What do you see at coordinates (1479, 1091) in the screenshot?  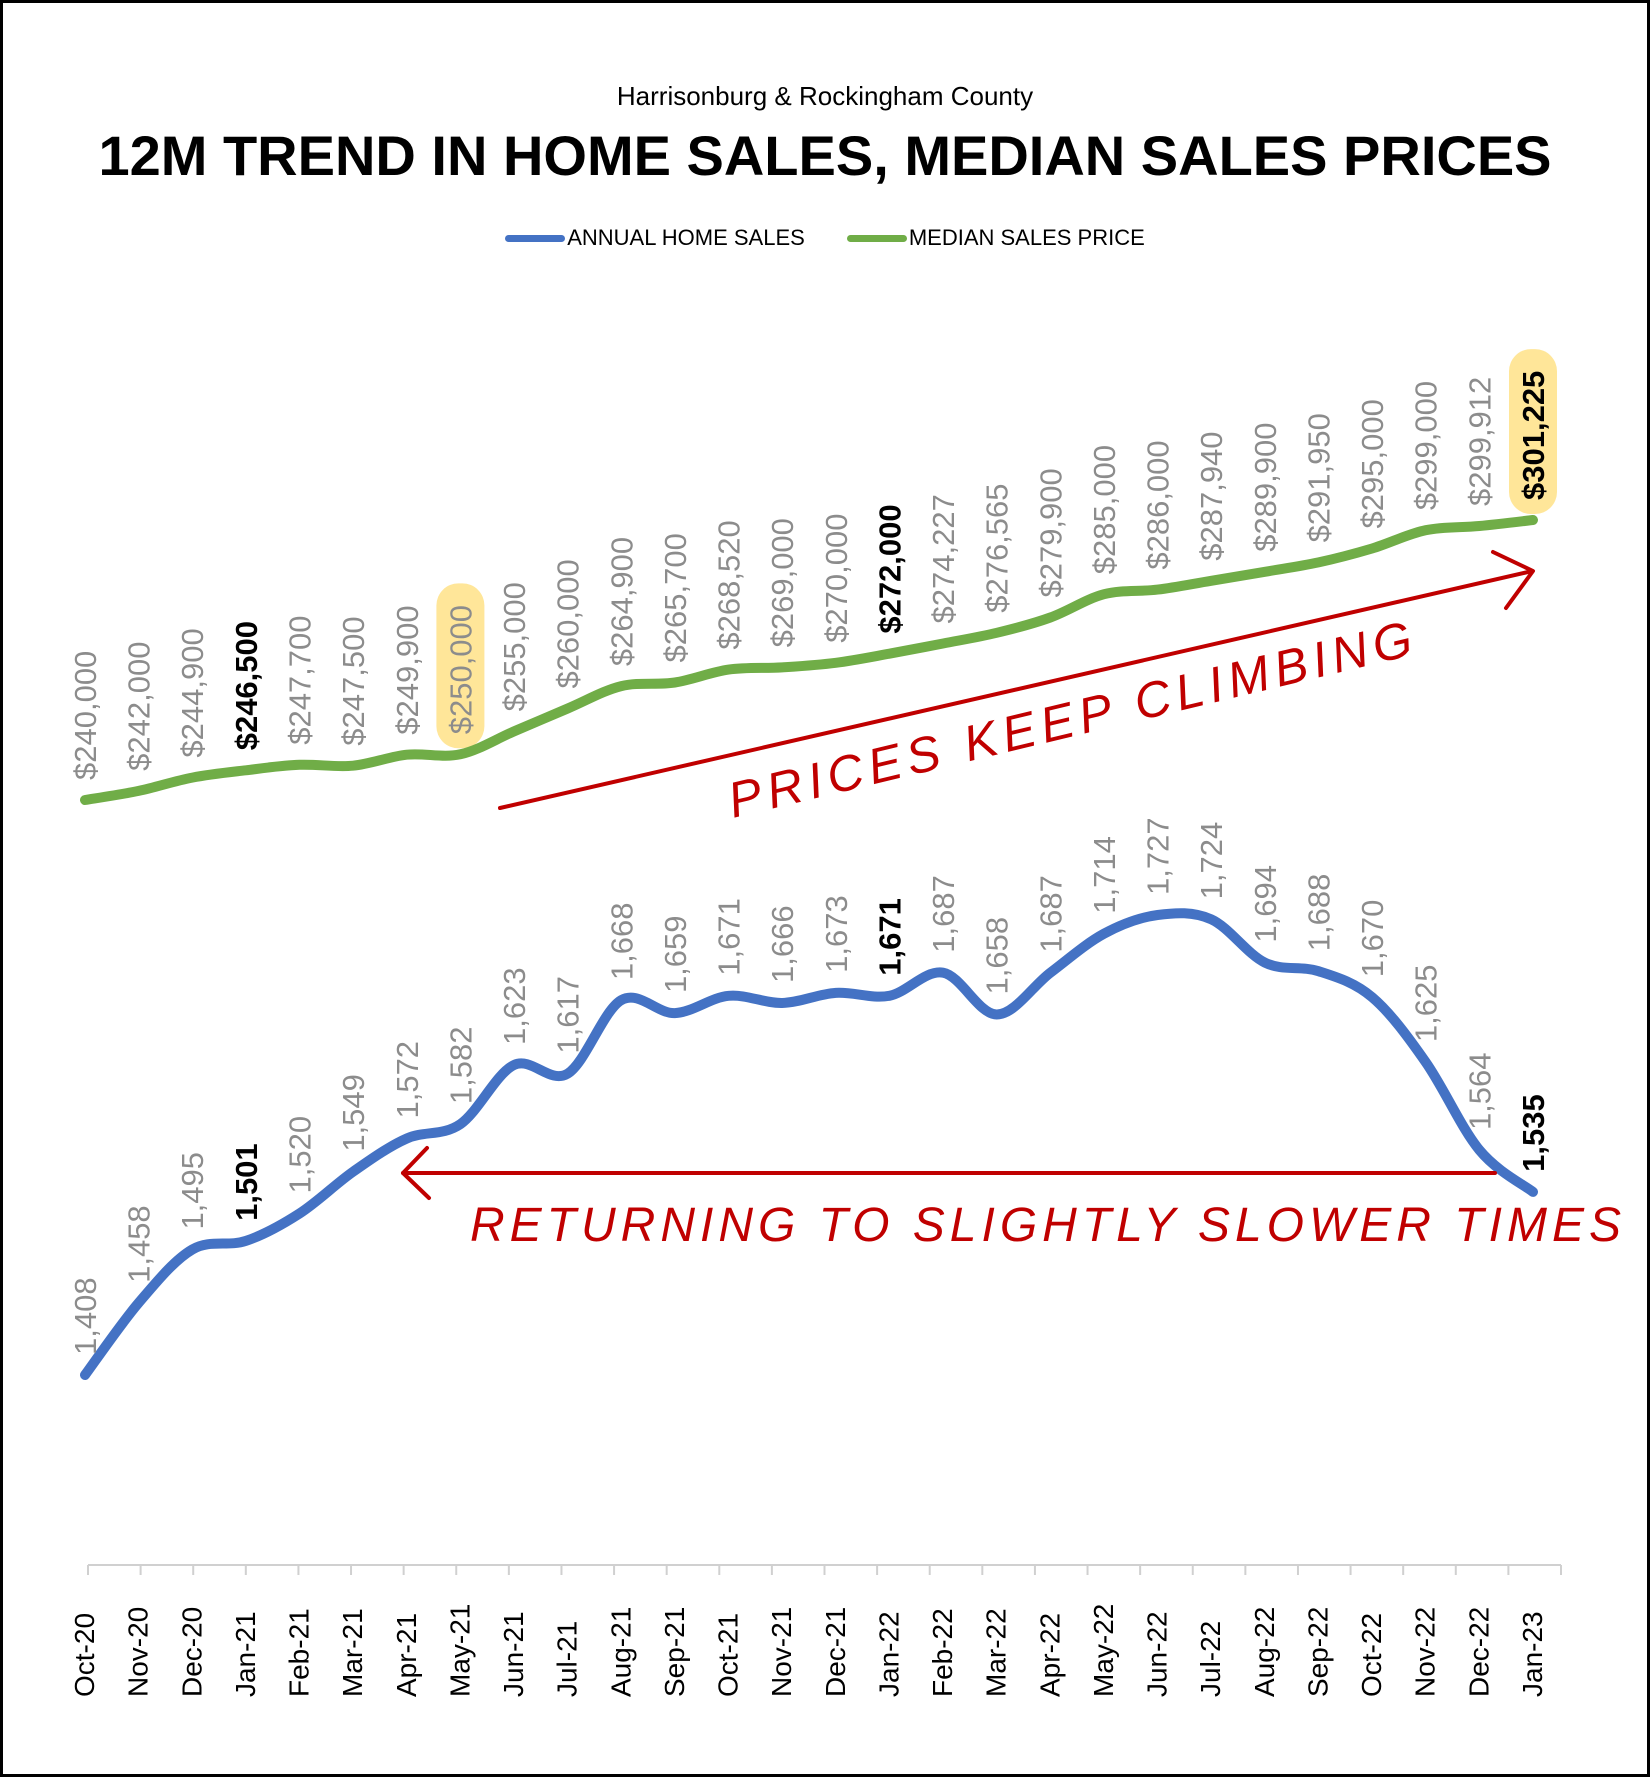 I see `sales-data-label: 1,564` at bounding box center [1479, 1091].